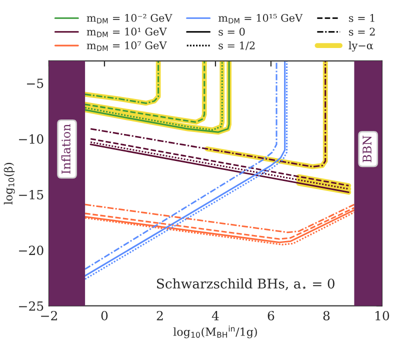 This screenshot has height=346, width=395. Describe the element at coordinates (215, 332) in the screenshot. I see `x-axis-title: log$_{10}$(M$_{BH}$$^{in}$/1g)` at that location.